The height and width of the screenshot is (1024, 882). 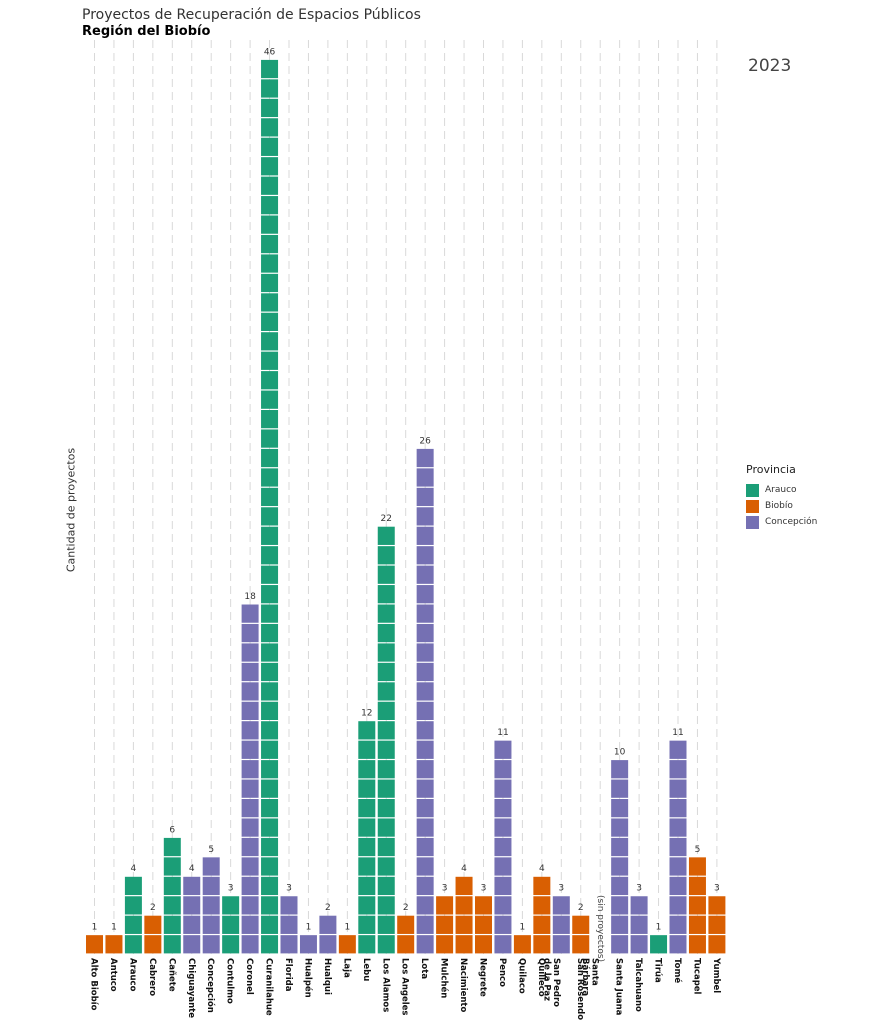 What do you see at coordinates (484, 889) in the screenshot?
I see `value-label-negrete: 3` at bounding box center [484, 889].